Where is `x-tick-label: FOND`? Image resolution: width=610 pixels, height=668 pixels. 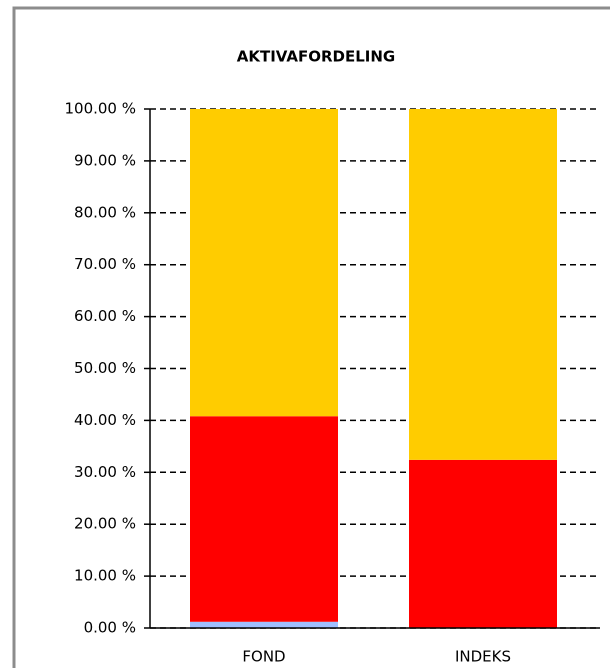 x-tick-label: FOND is located at coordinates (263, 657).